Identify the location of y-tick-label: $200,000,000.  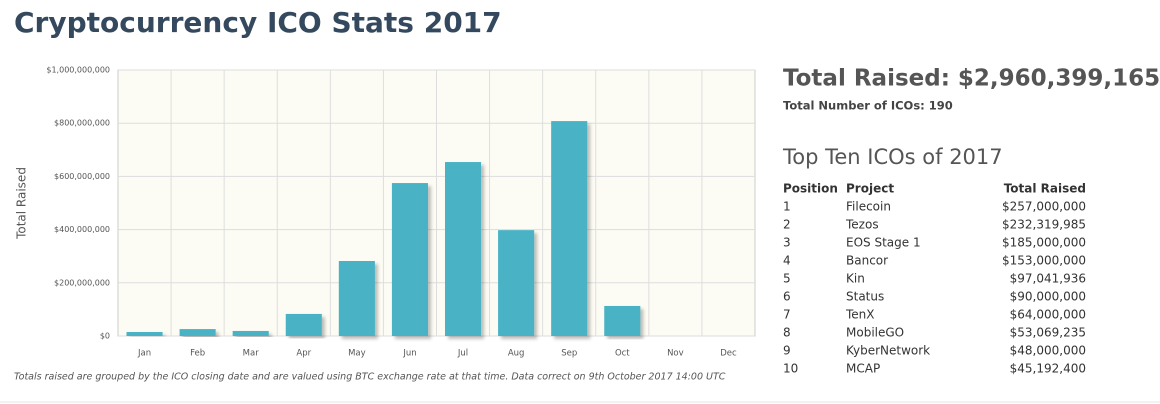
(82, 282).